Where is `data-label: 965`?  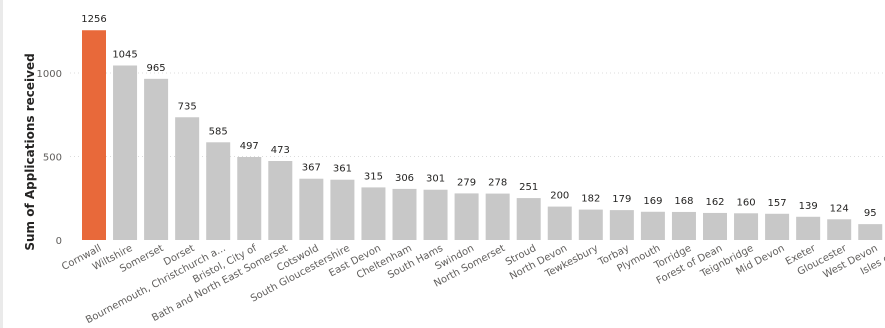 data-label: 965 is located at coordinates (156, 68).